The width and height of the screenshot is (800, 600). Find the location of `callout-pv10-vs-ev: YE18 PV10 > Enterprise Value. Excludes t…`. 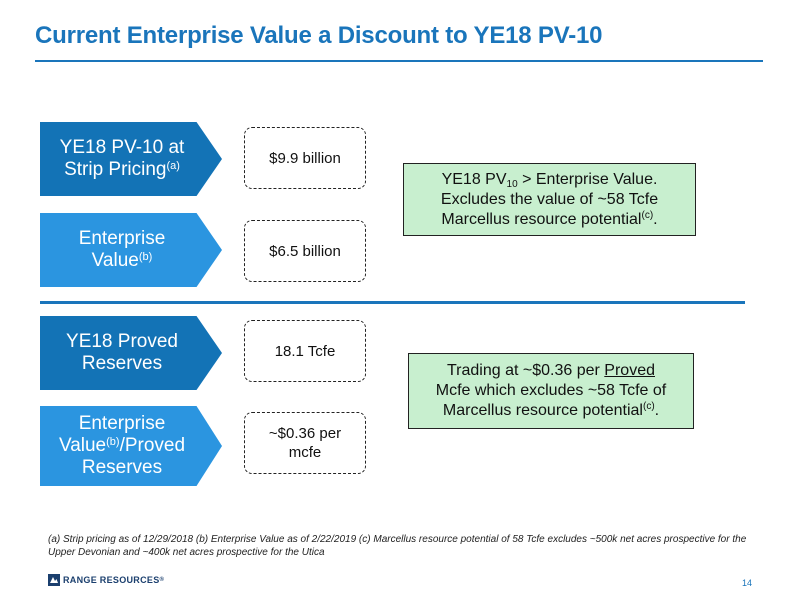

callout-pv10-vs-ev: YE18 PV10 > Enterprise Value. Excludes t… is located at coordinates (549, 199).